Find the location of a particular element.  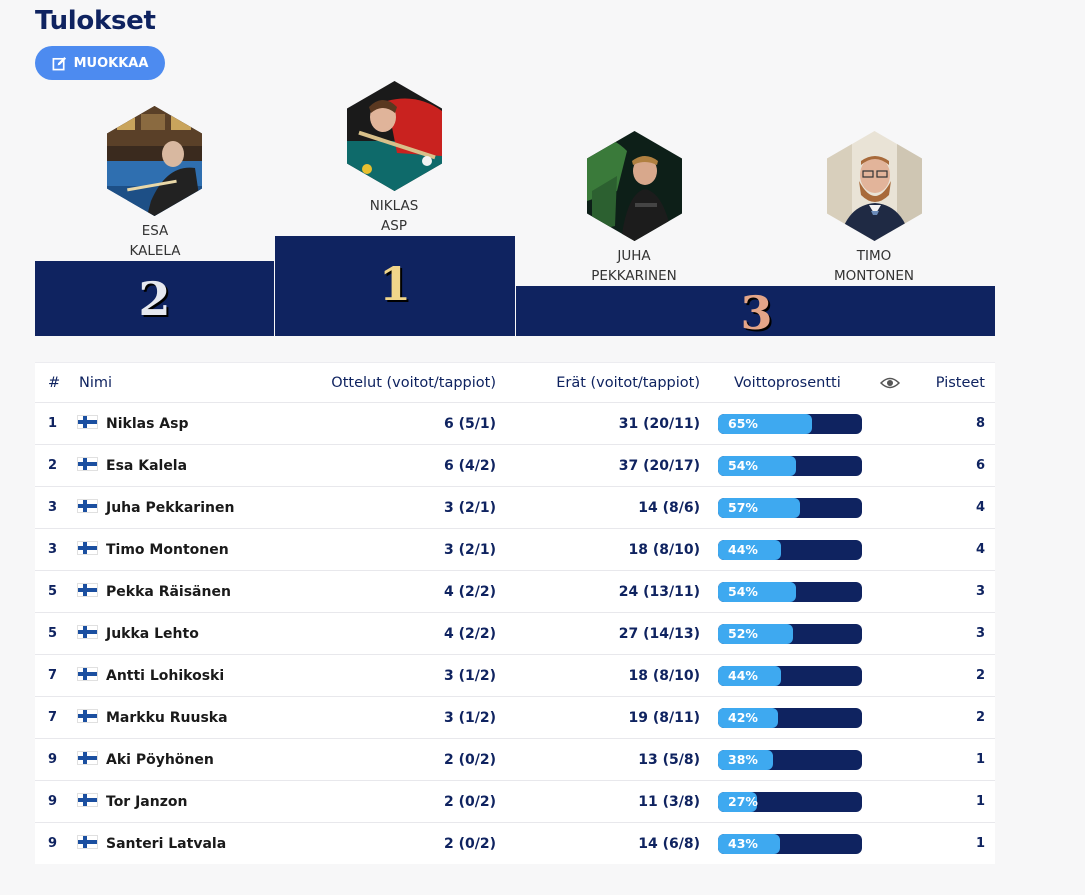

row-frames: 24 (13/11) is located at coordinates (659, 591).